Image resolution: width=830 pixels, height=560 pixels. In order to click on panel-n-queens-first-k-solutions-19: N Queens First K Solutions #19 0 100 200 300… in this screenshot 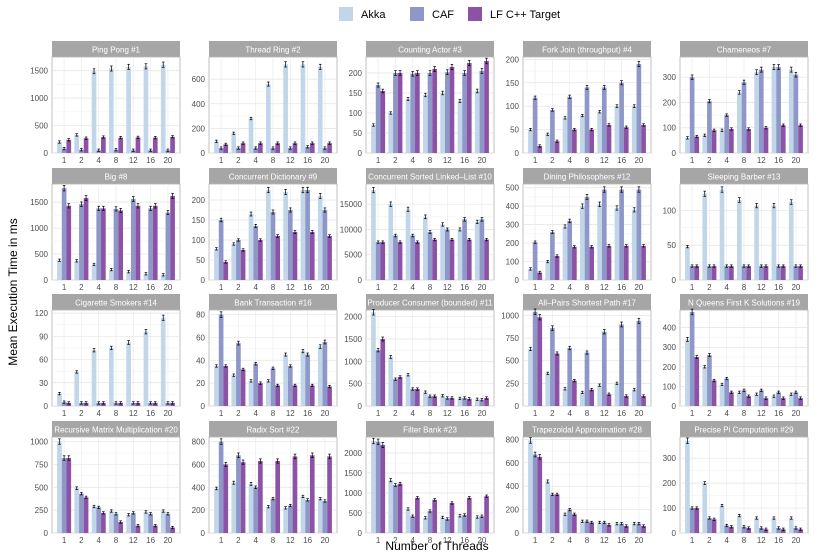, I will do `click(736, 356)`.